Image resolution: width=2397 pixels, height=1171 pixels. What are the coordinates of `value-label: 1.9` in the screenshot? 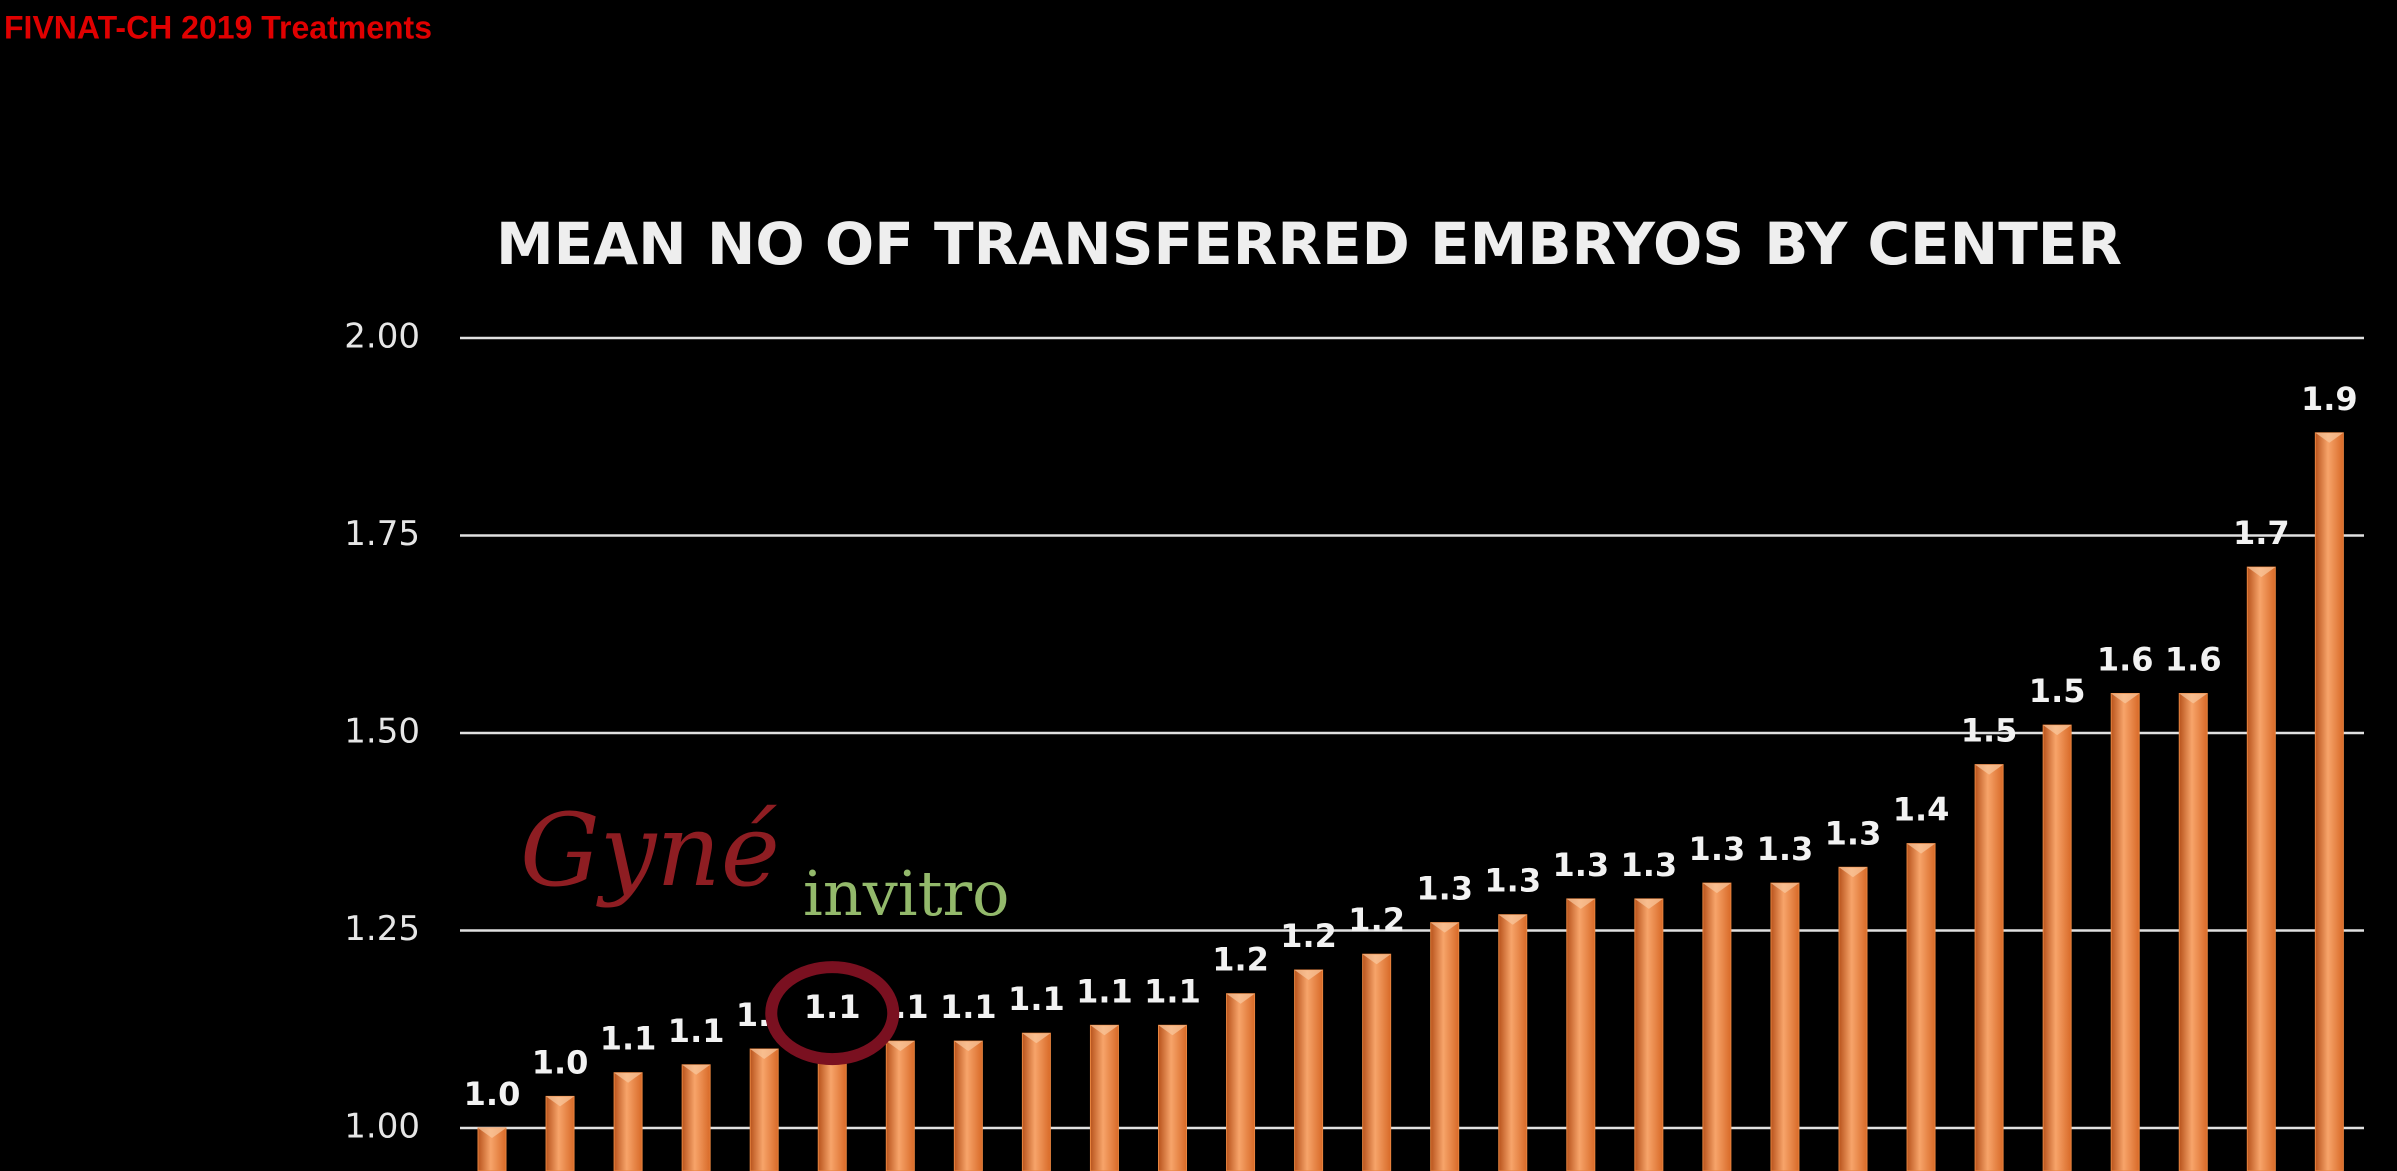 It's located at (2329, 399).